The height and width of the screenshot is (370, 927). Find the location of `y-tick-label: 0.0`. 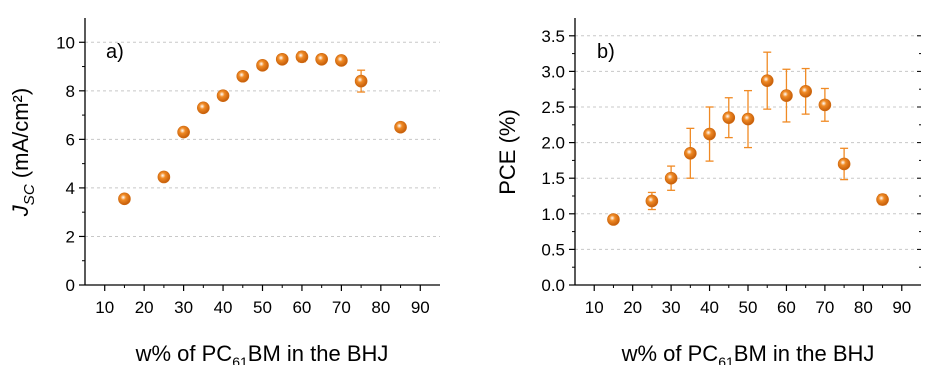

y-tick-label: 0.0 is located at coordinates (553, 285).